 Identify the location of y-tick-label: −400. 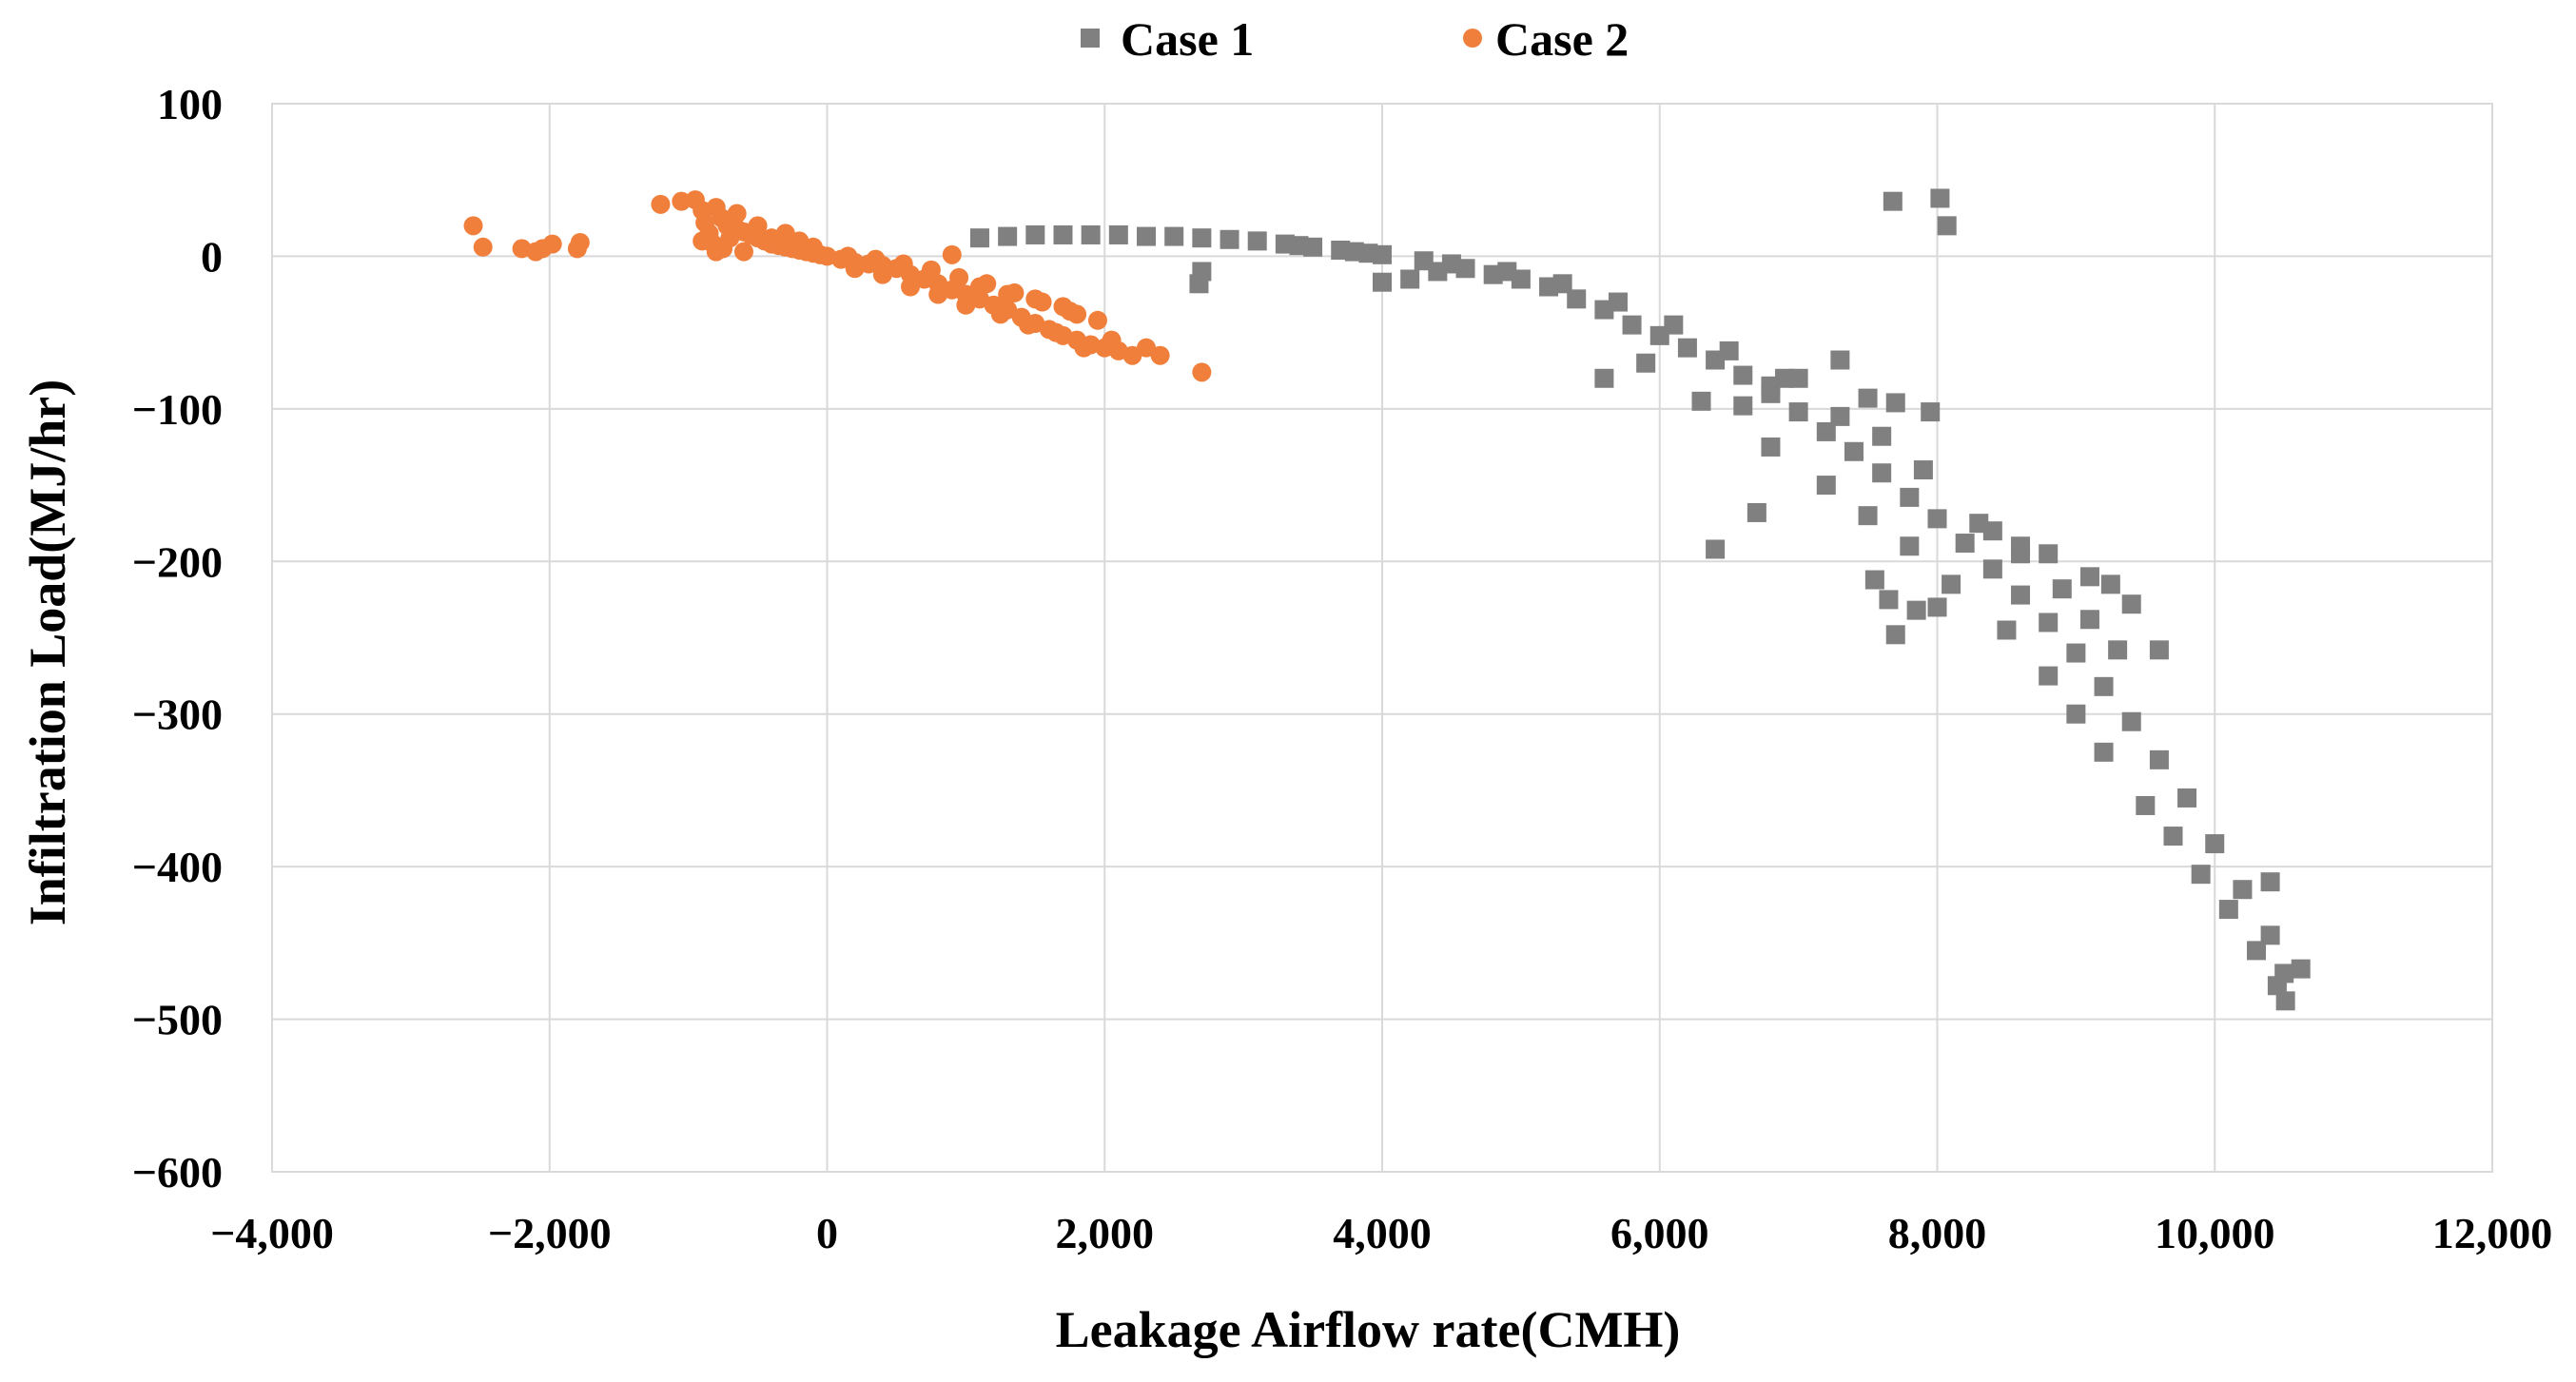
(178, 867).